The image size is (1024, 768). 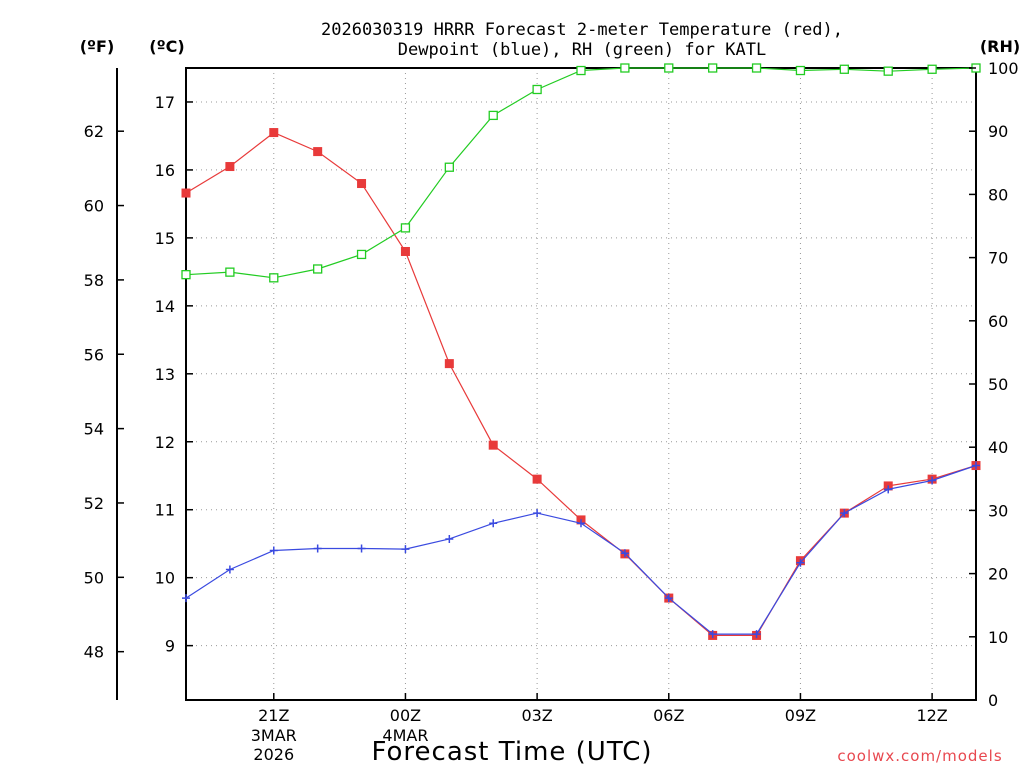 I want to click on rh-tick-label: 50, so click(x=998, y=384).